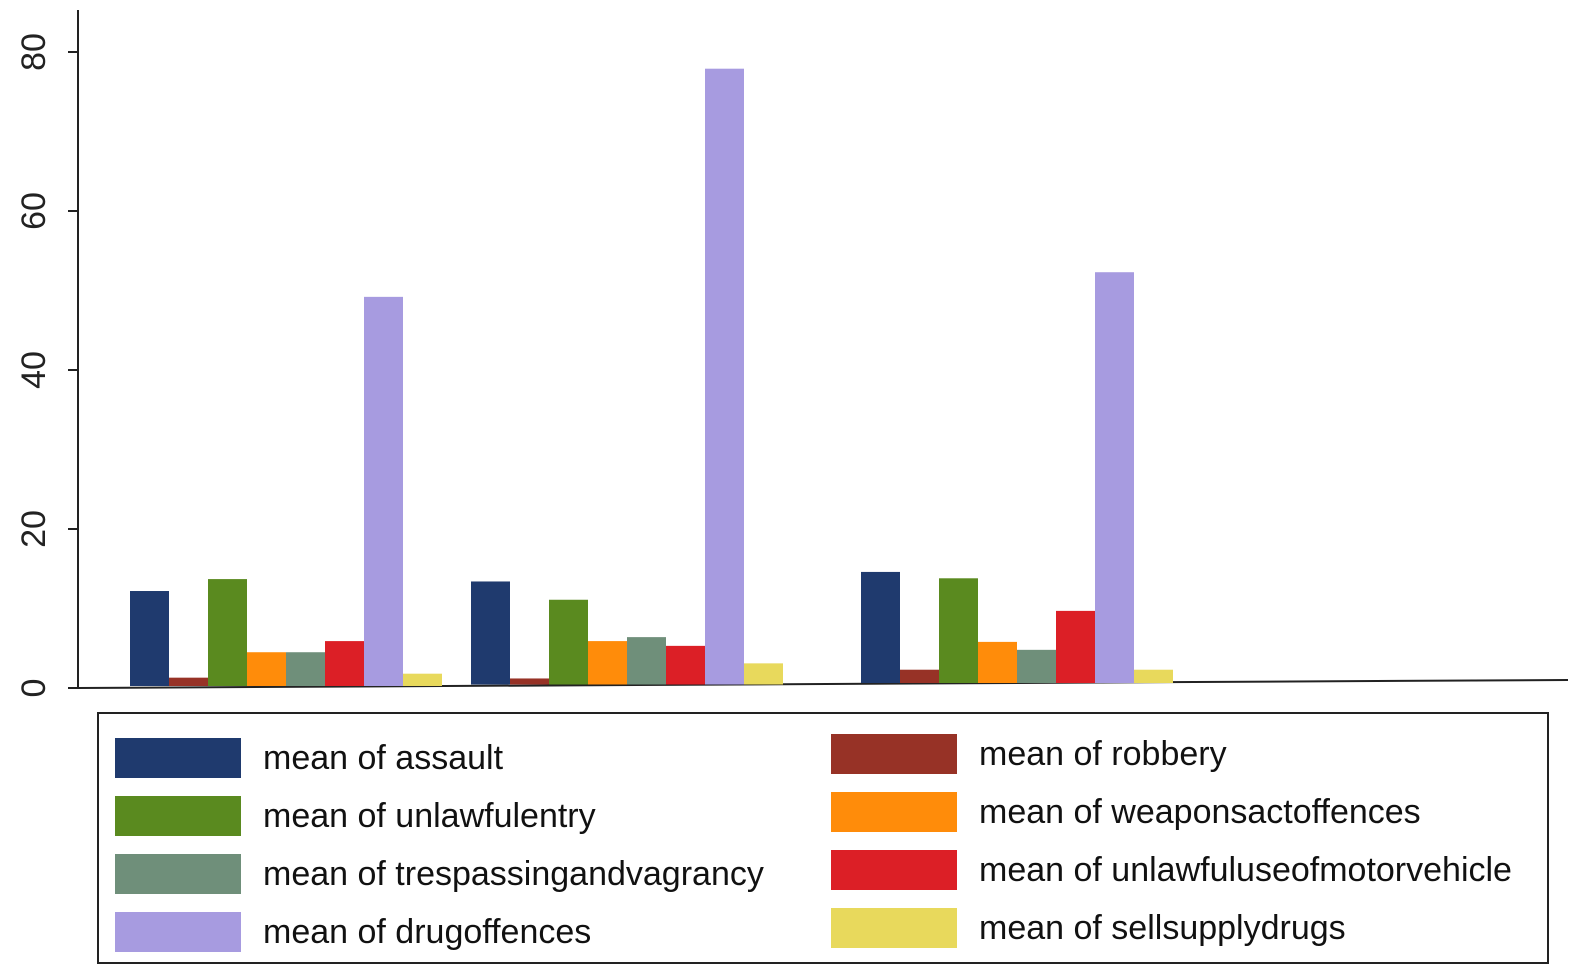  I want to click on legend-label-assault: mean of assault, so click(383, 757).